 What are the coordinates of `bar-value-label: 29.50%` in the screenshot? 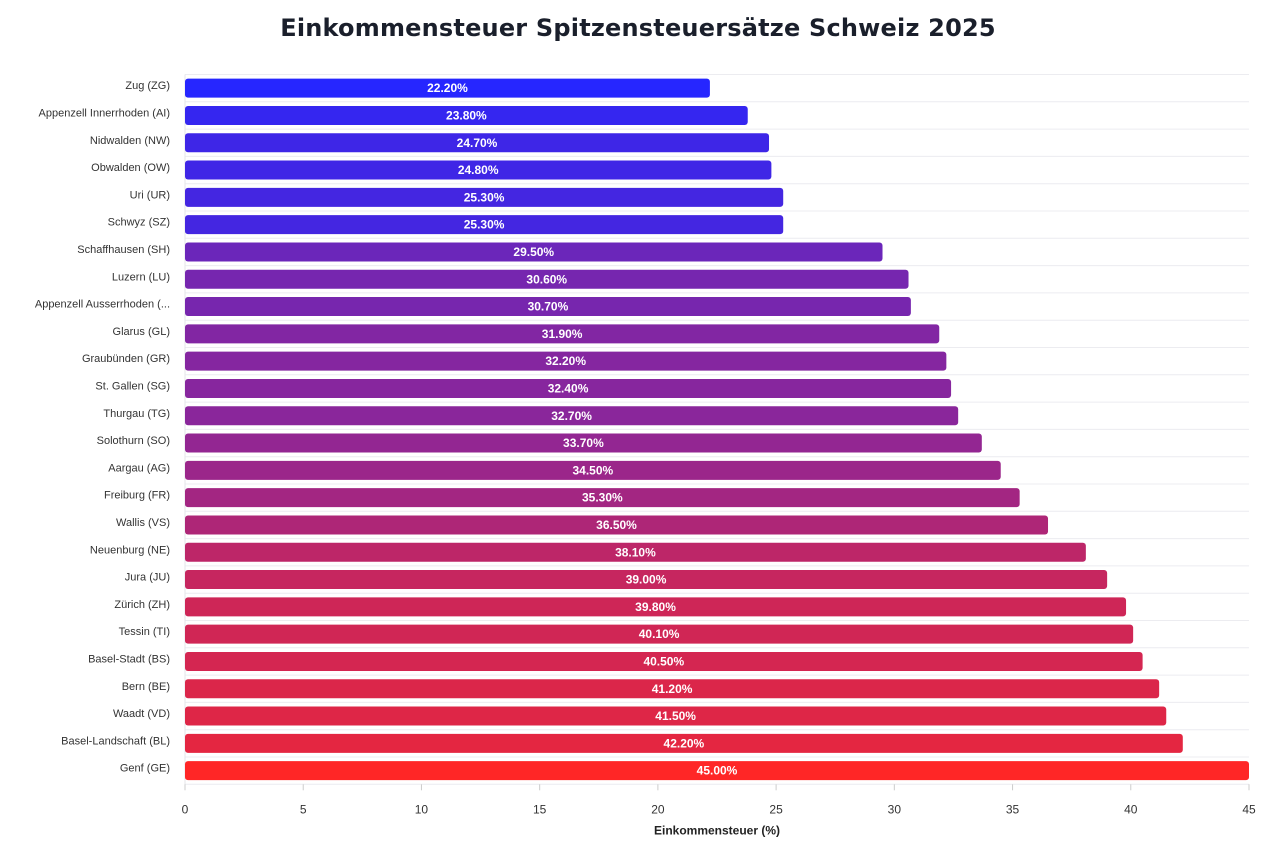 It's located at (533, 252).